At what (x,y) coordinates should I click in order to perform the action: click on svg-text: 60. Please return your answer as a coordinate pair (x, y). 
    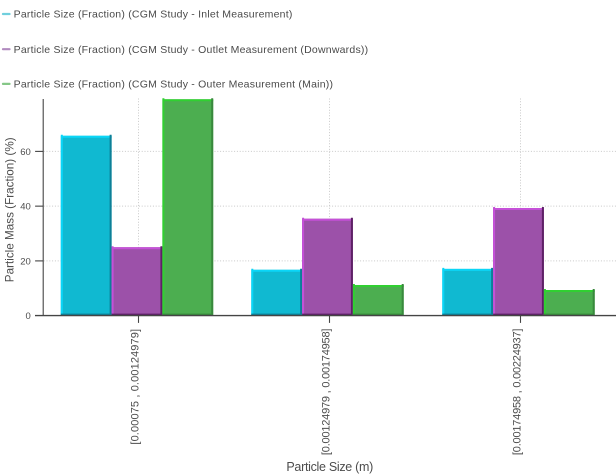
    Looking at the image, I should click on (25, 152).